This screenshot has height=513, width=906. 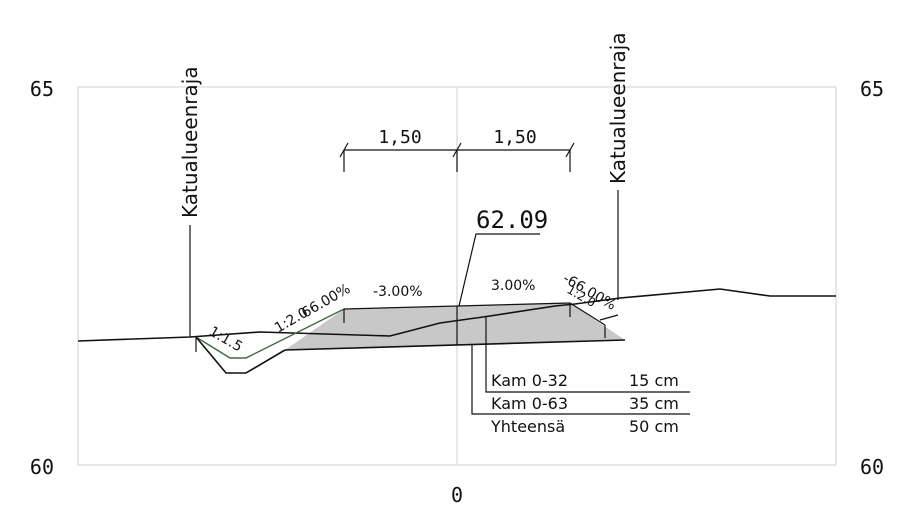 I want to click on left-ditch-slope: 1:1.5, so click(x=225, y=340).